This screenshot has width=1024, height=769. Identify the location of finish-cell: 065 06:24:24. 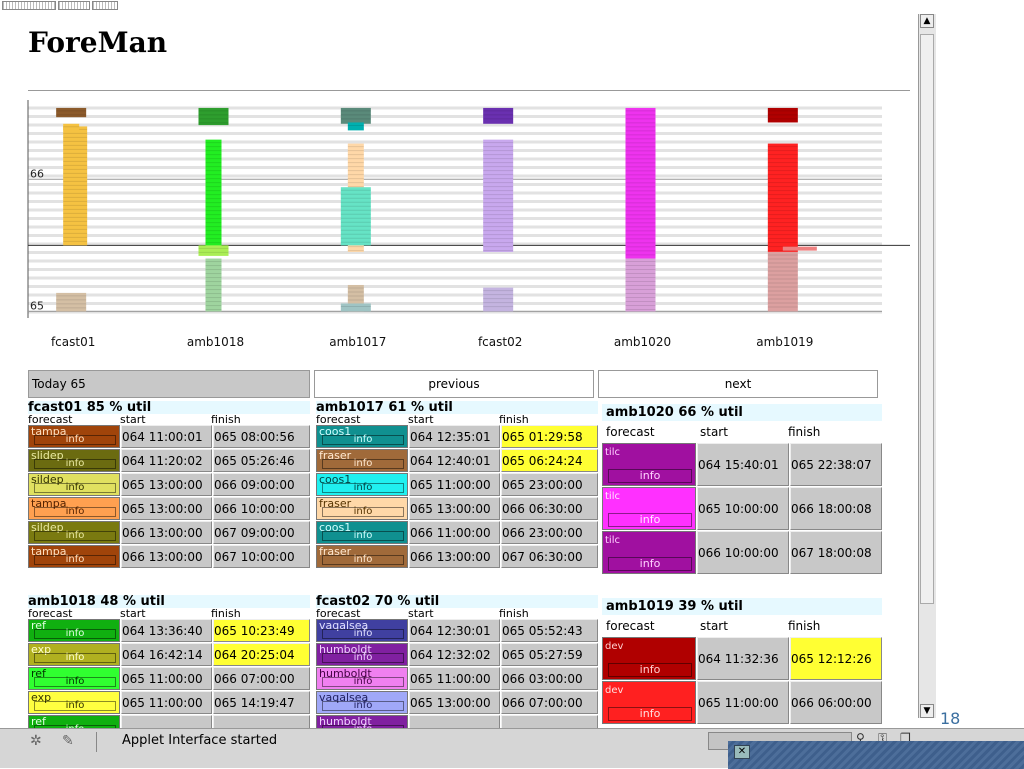
(549, 460).